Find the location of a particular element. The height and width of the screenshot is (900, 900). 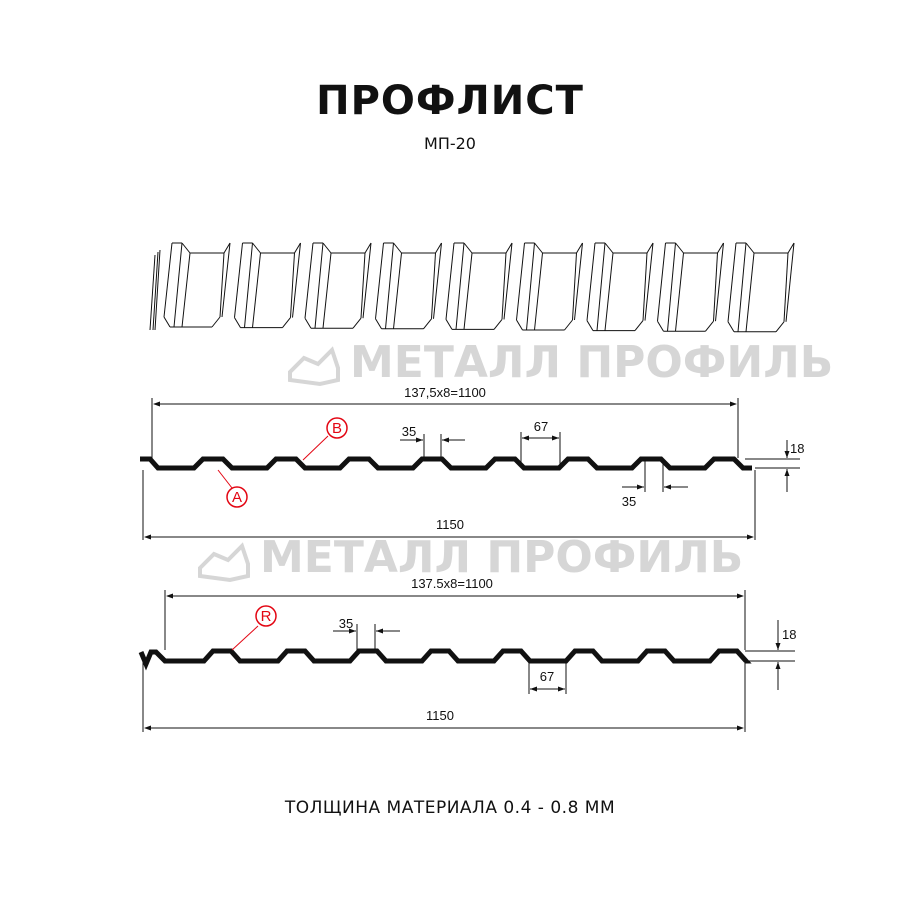

marker-b-circle is located at coordinates (337, 428).